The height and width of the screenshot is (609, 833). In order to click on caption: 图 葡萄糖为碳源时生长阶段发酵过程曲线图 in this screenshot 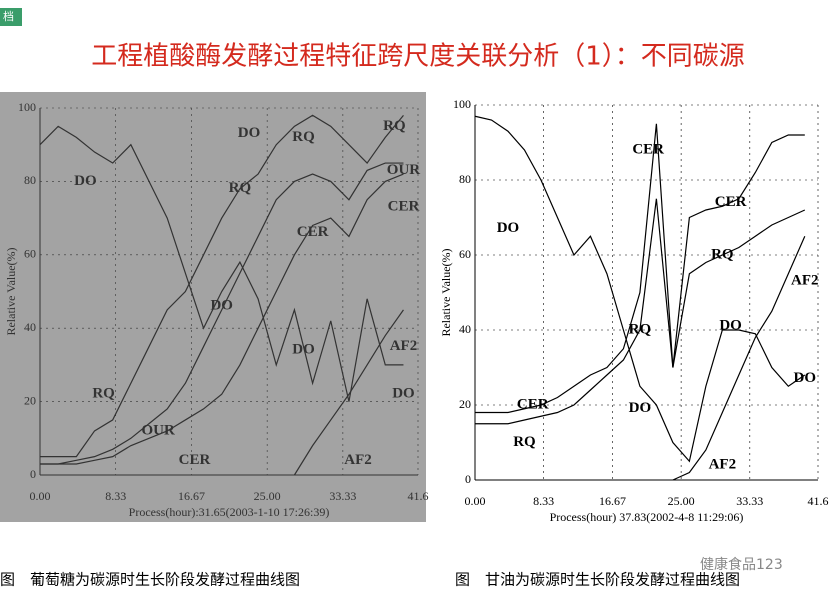, I will do `click(150, 580)`.